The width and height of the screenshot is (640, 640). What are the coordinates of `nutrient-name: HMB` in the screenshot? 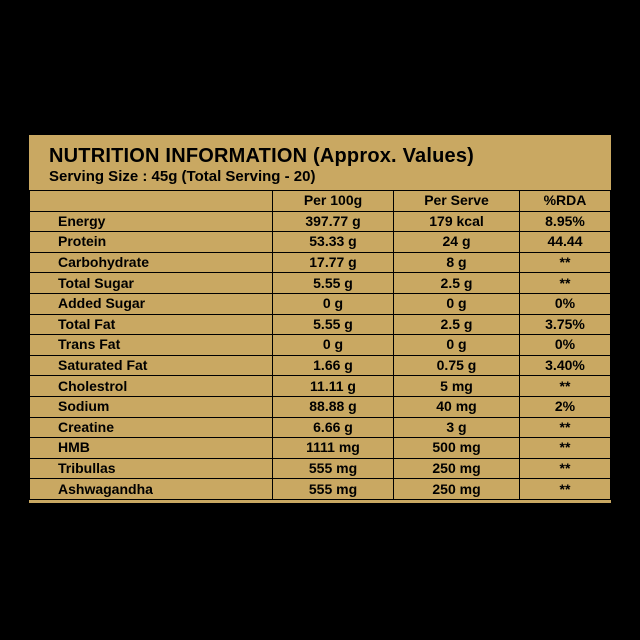 It's located at (151, 448).